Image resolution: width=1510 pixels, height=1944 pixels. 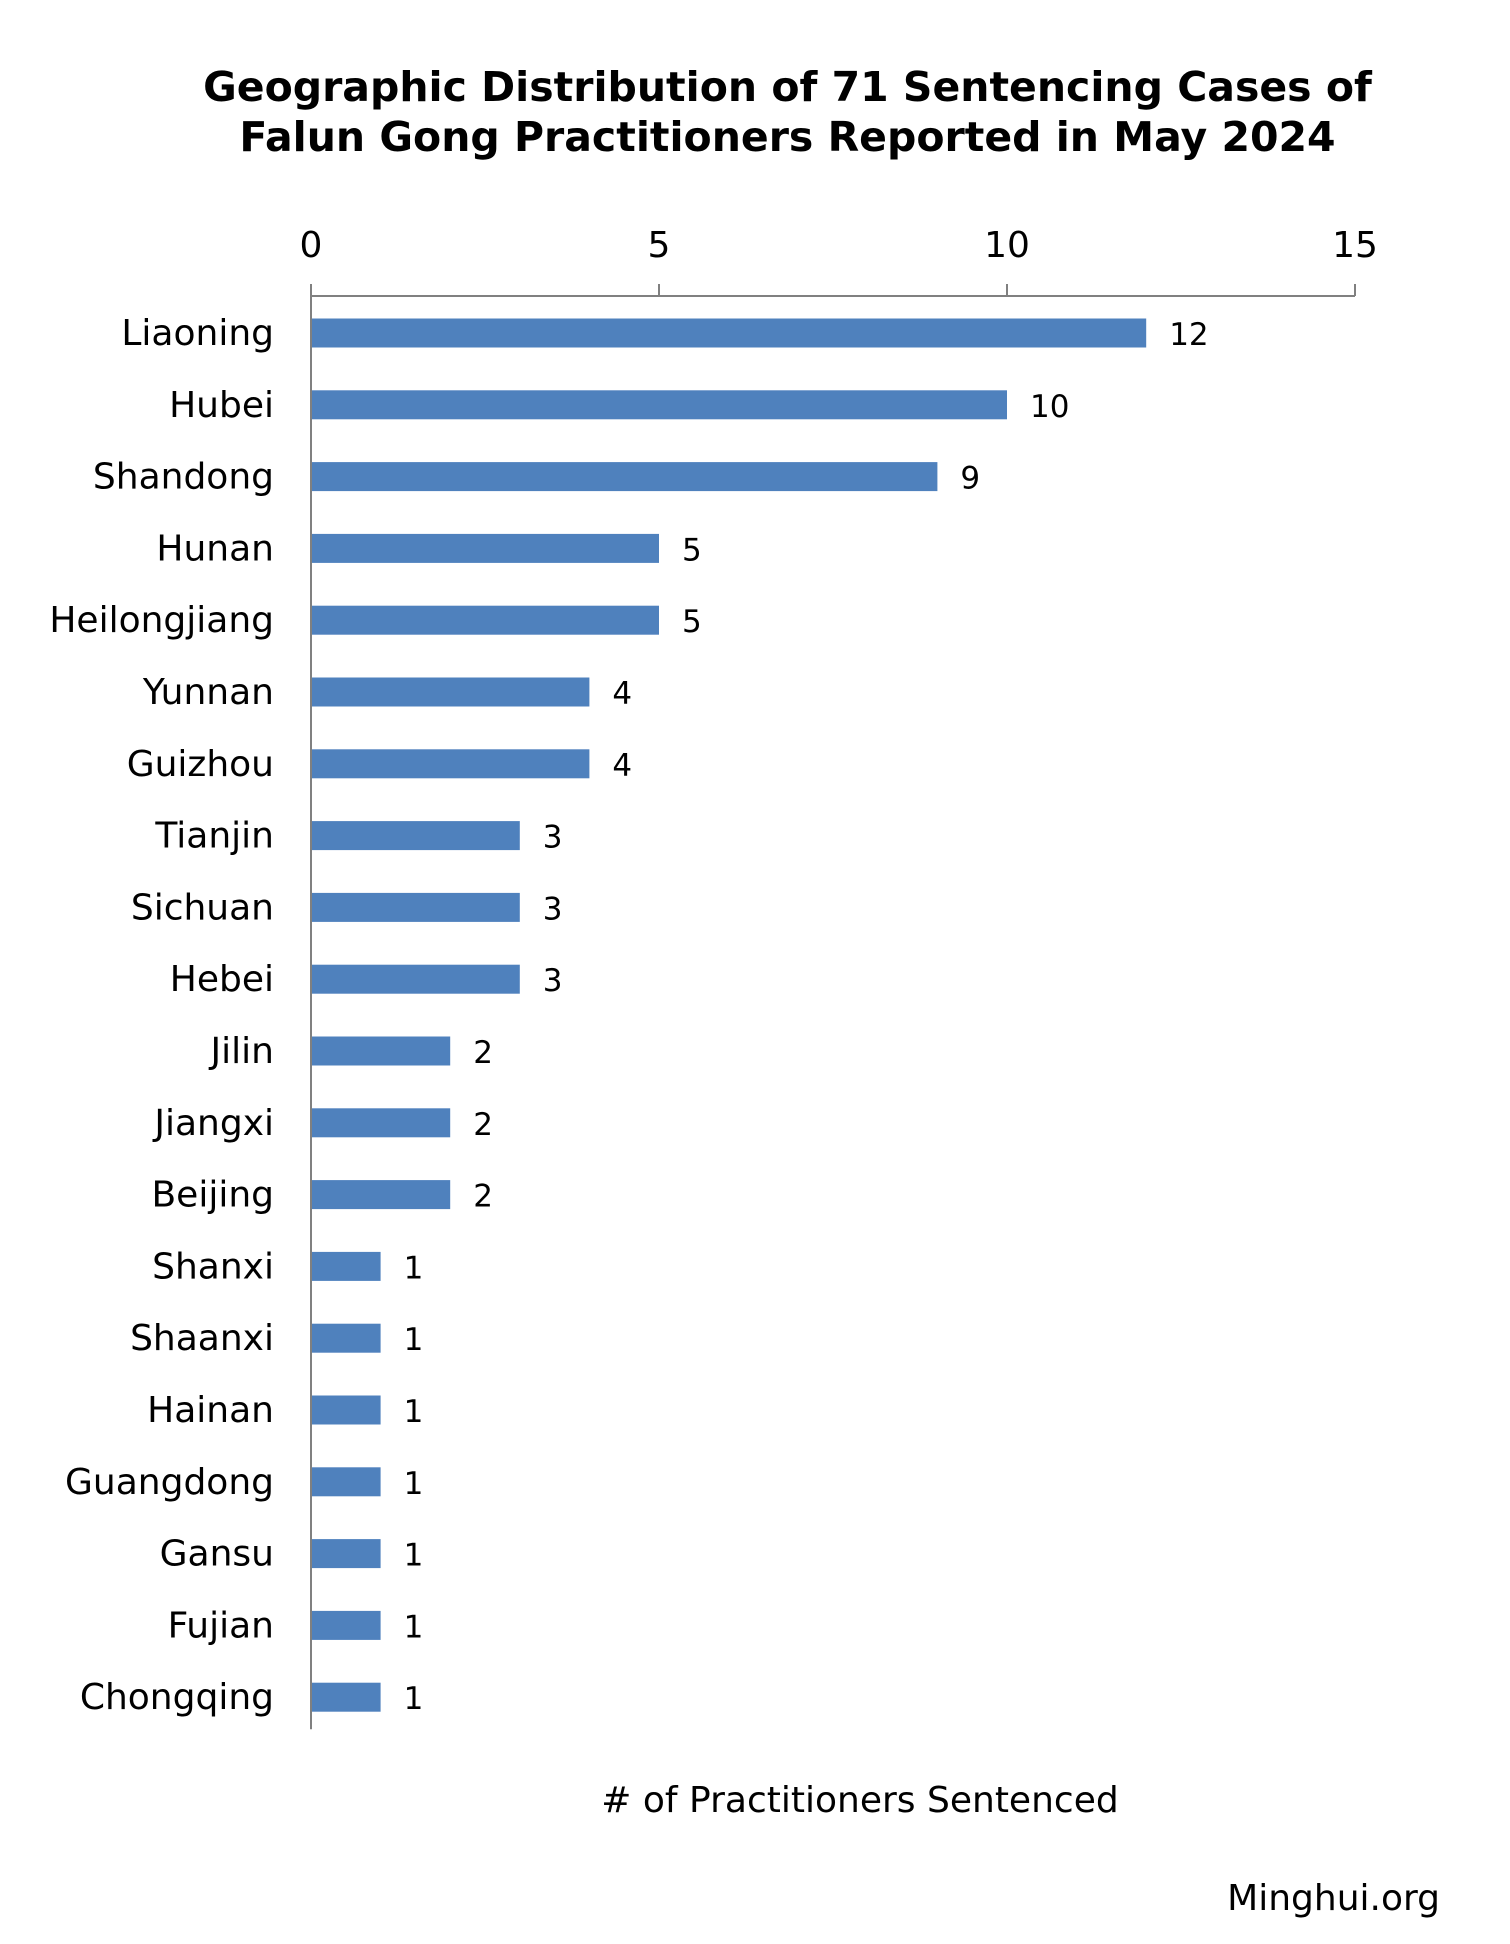 I want to click on category-label-liaoning: Liaoning, so click(x=197, y=333).